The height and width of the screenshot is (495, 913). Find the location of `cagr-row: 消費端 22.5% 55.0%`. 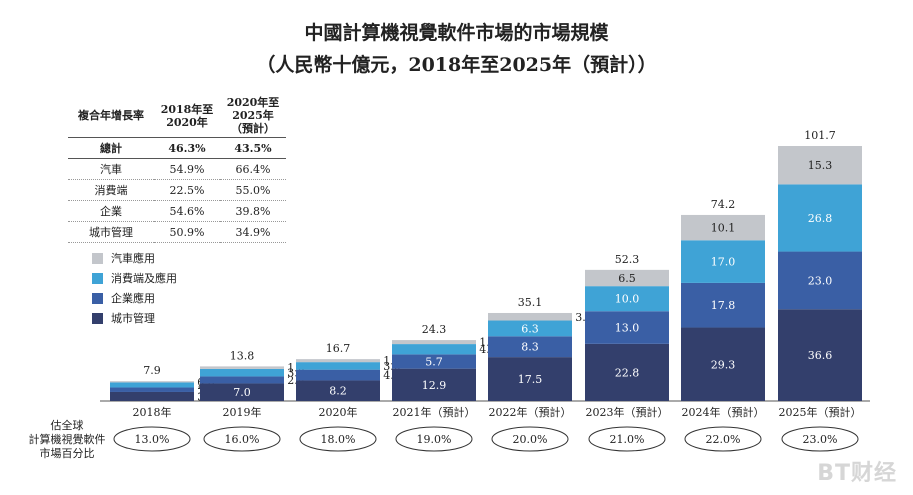

cagr-row: 消費端 22.5% 55.0% is located at coordinates (177, 190).